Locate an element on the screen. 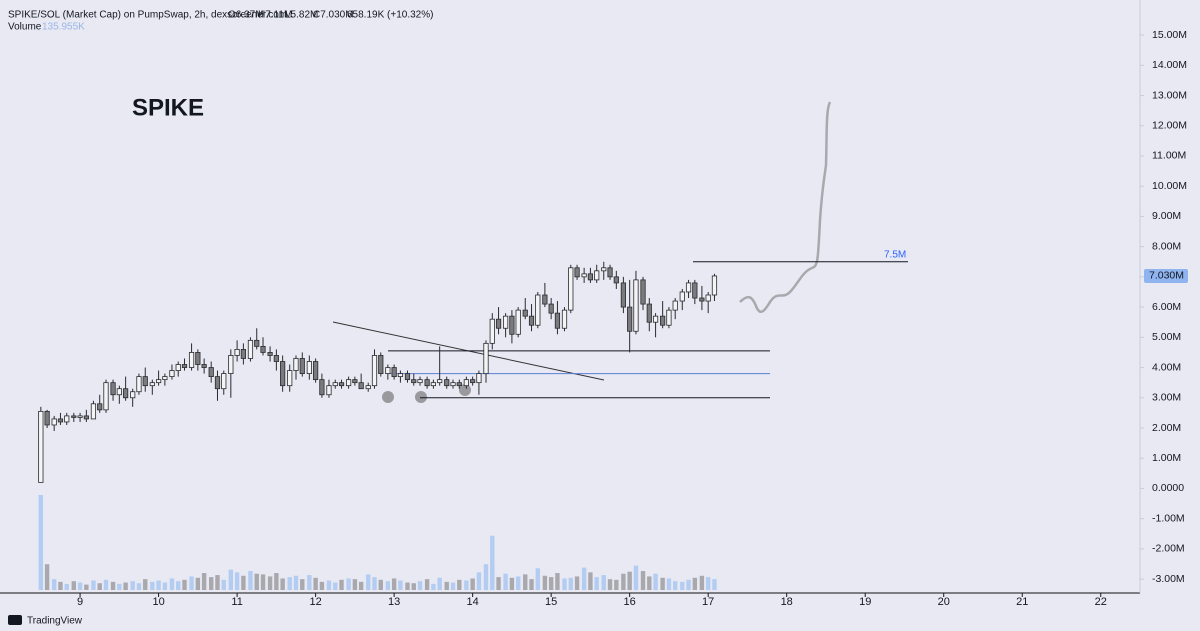 Image resolution: width=1200 pixels, height=631 pixels. y-tick-label: 12.00M is located at coordinates (1169, 126).